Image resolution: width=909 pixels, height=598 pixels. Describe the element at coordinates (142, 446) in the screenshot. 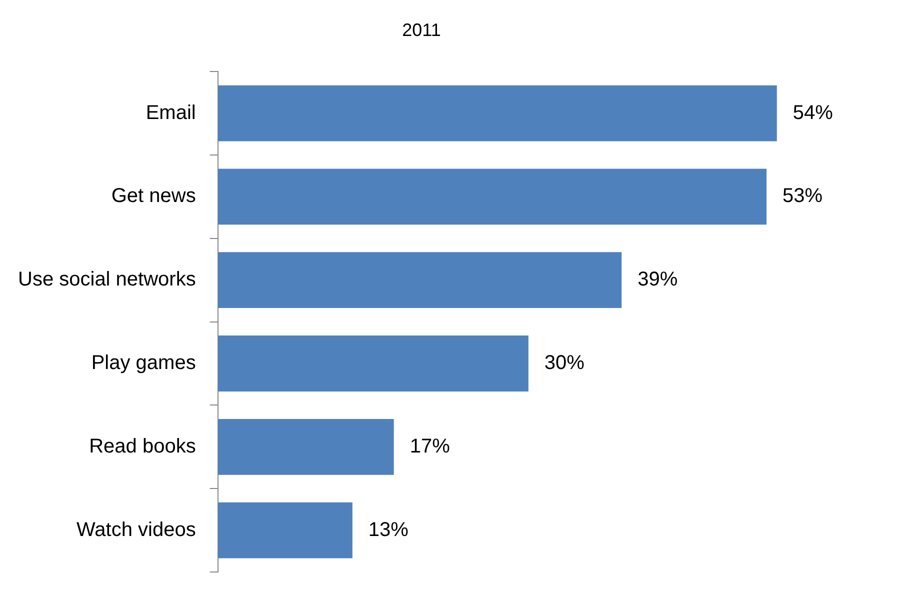

I see `y-tick-label: Read books` at that location.